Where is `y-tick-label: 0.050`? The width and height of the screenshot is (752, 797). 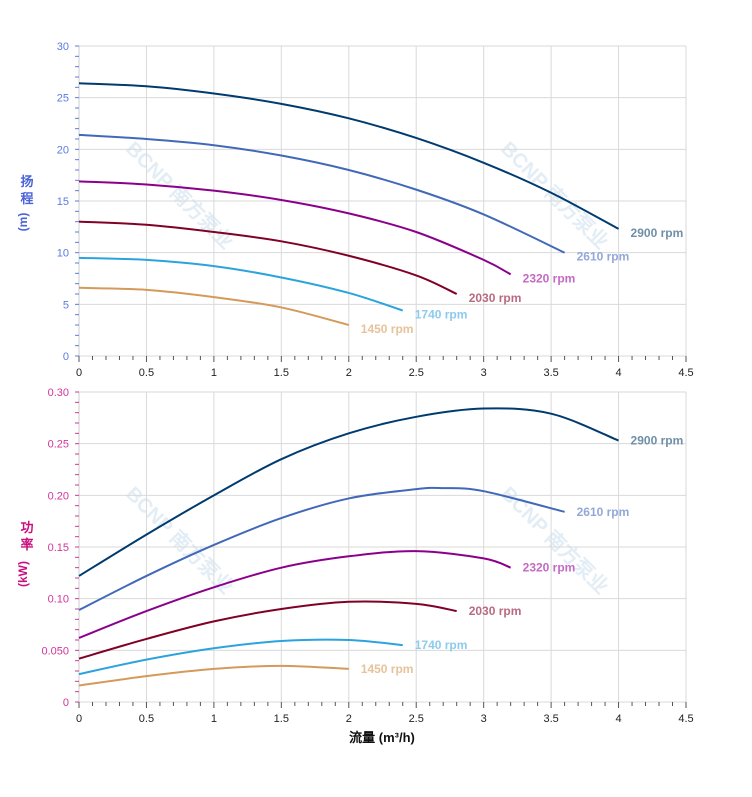
y-tick-label: 0.050 is located at coordinates (55, 651).